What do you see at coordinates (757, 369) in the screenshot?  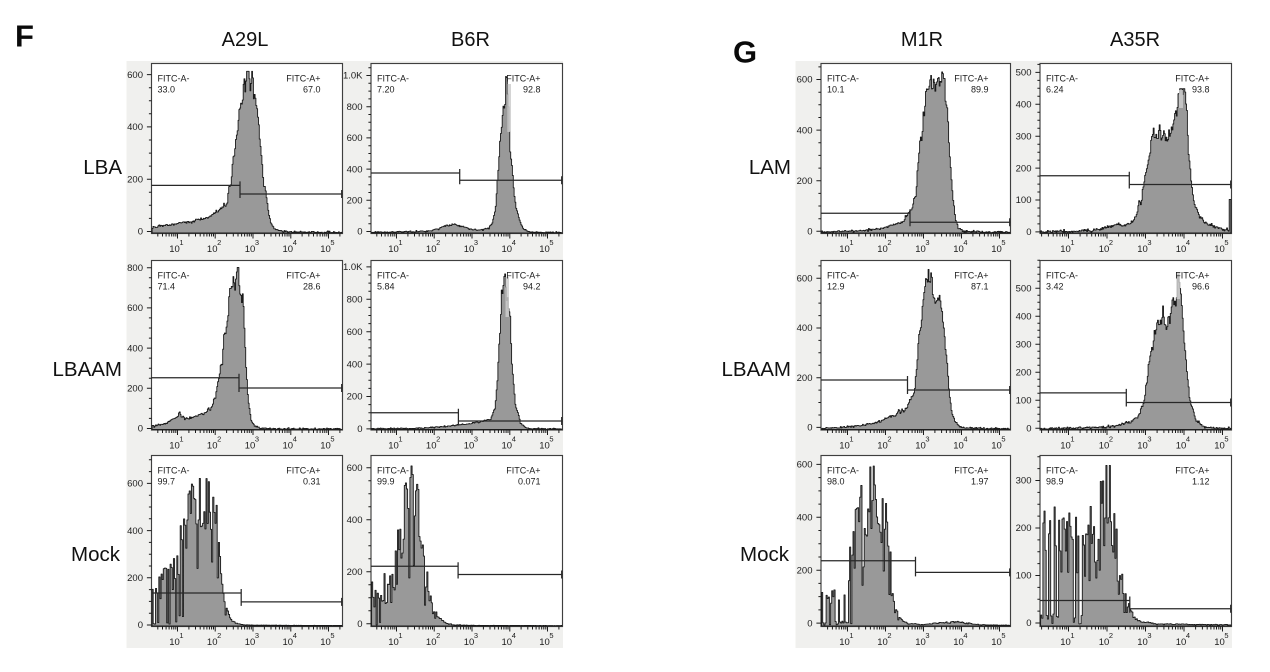 I see `svg-text: LBAAM` at bounding box center [757, 369].